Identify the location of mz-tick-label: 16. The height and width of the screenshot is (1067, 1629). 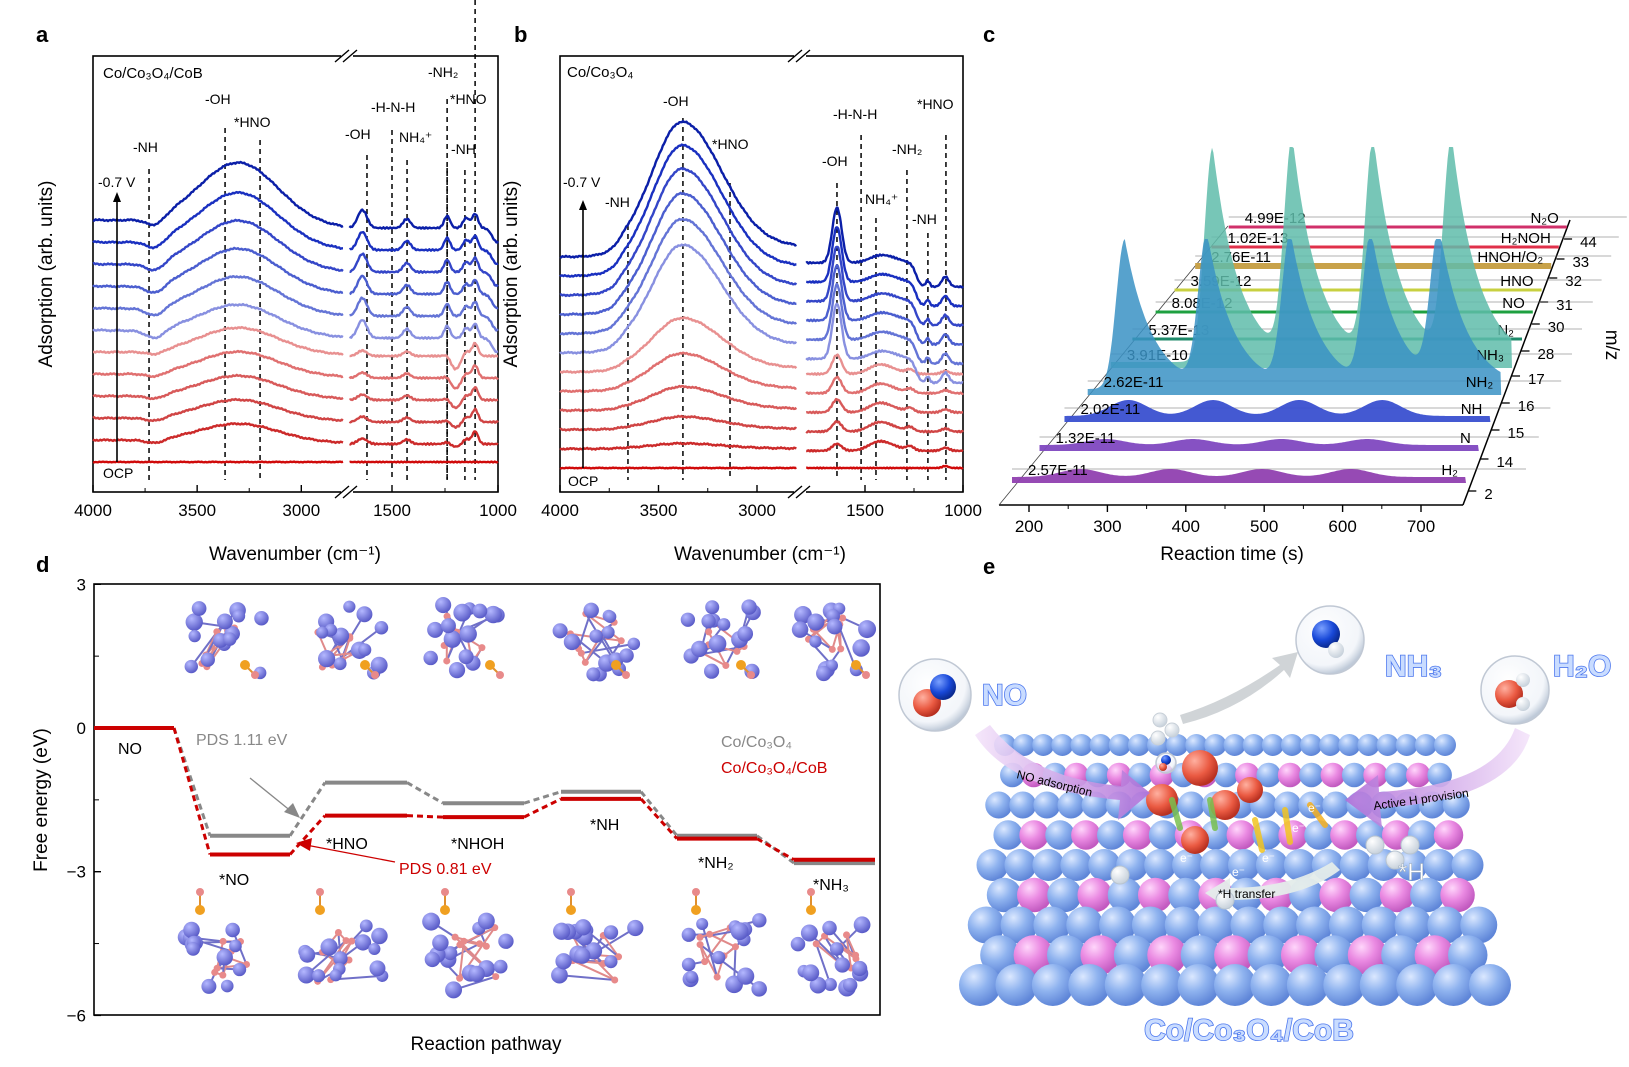
(1526, 406).